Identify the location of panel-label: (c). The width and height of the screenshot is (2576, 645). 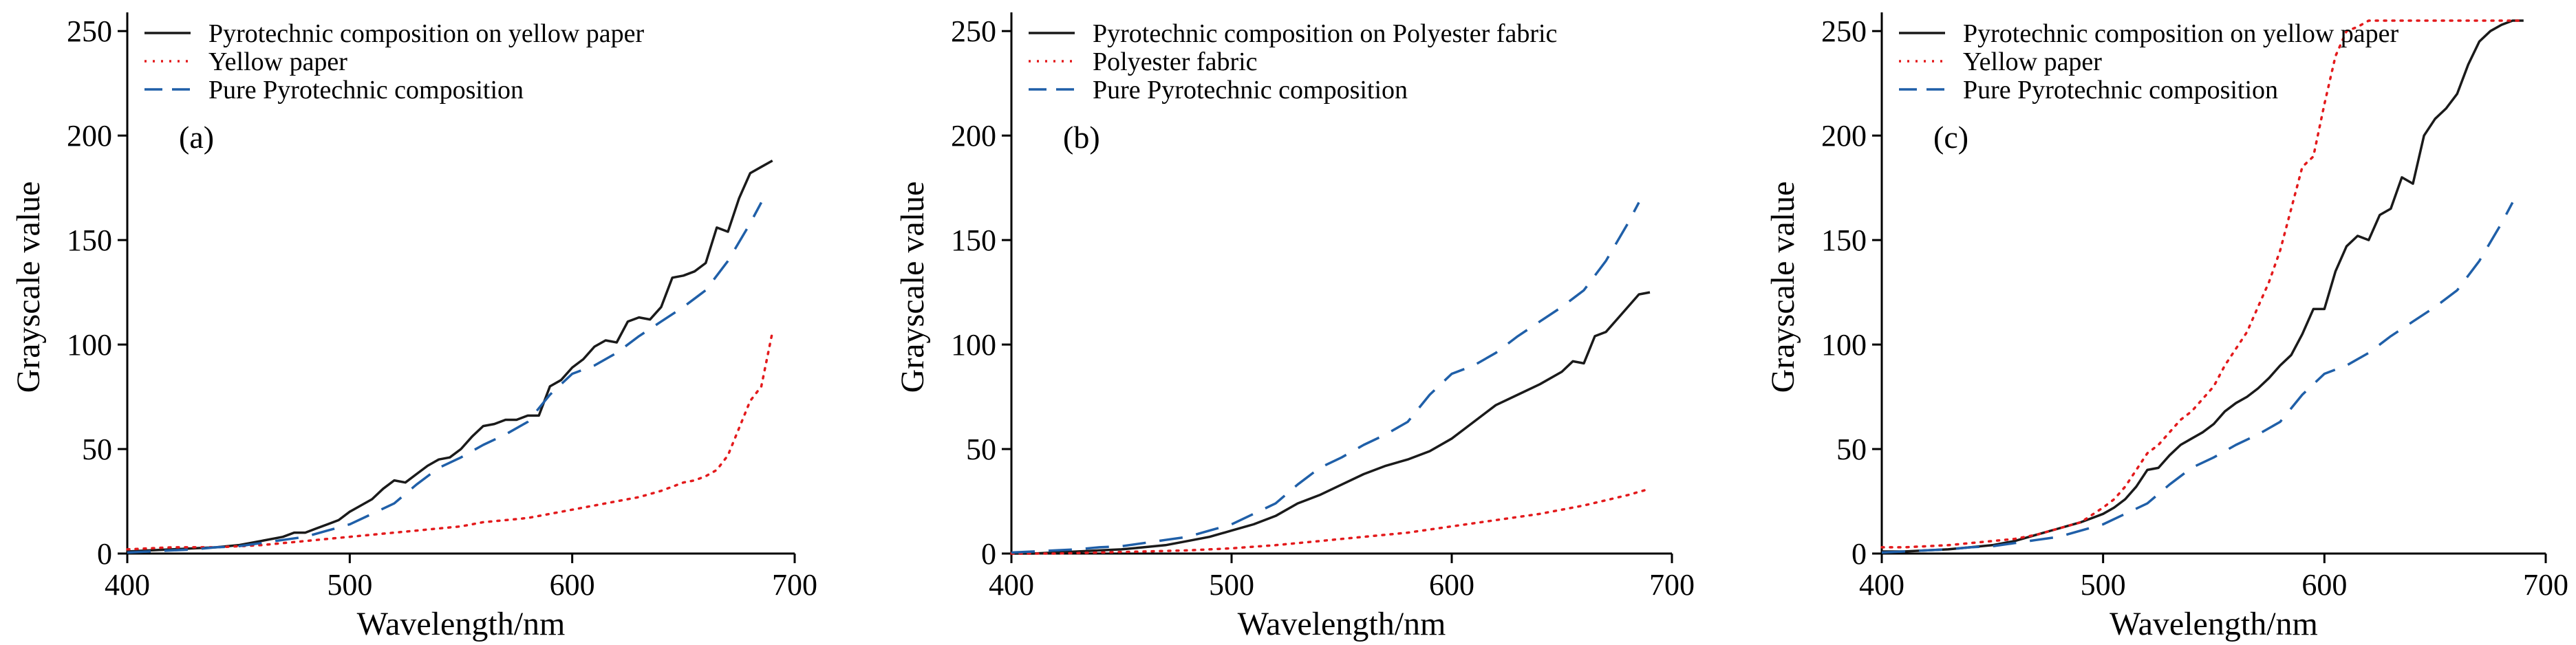
(1951, 137).